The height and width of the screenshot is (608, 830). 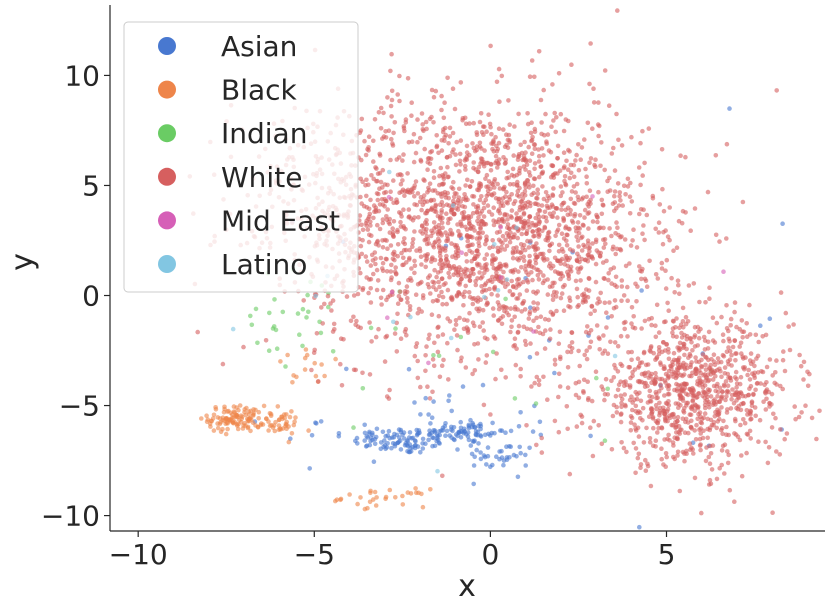 What do you see at coordinates (82, 75) in the screenshot?
I see `y-tick-label: 10` at bounding box center [82, 75].